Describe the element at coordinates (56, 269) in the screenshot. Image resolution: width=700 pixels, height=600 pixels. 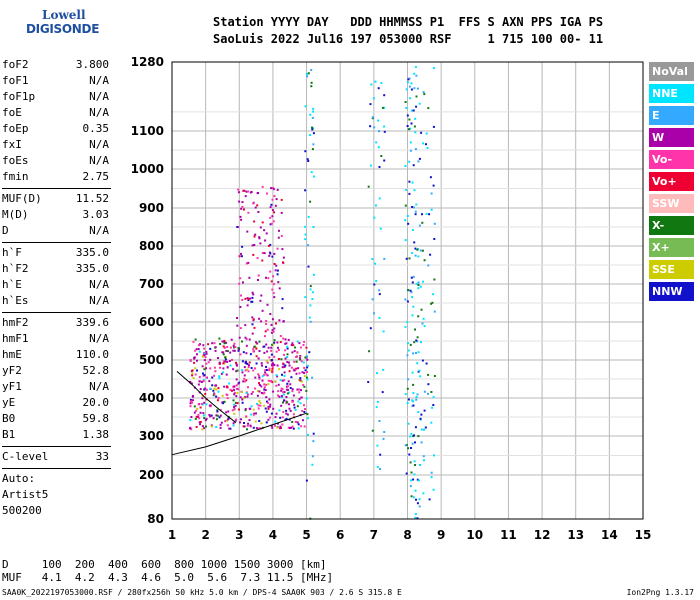
I see `param-row: h`F2 335.0` at that location.